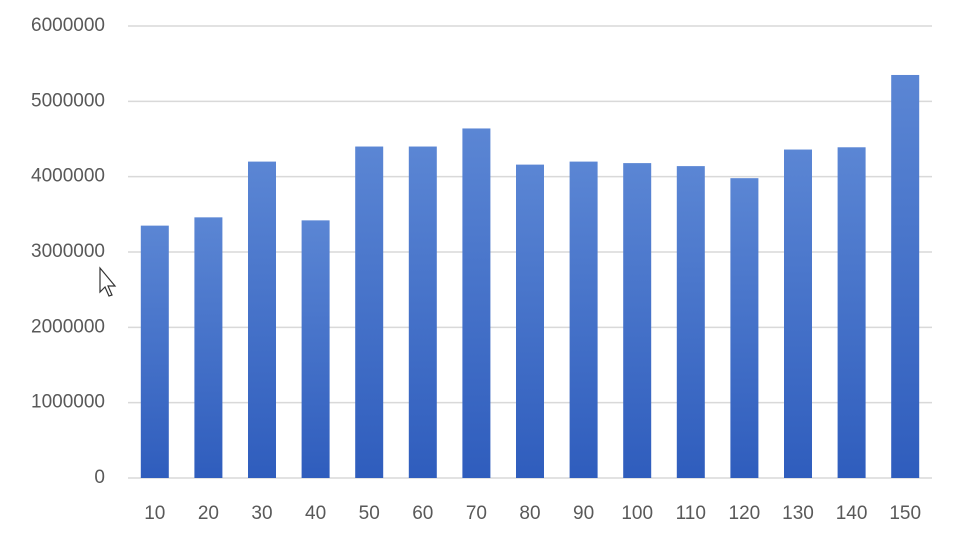 This screenshot has width=961, height=539. What do you see at coordinates (529, 513) in the screenshot?
I see `x-tick-label: 80` at bounding box center [529, 513].